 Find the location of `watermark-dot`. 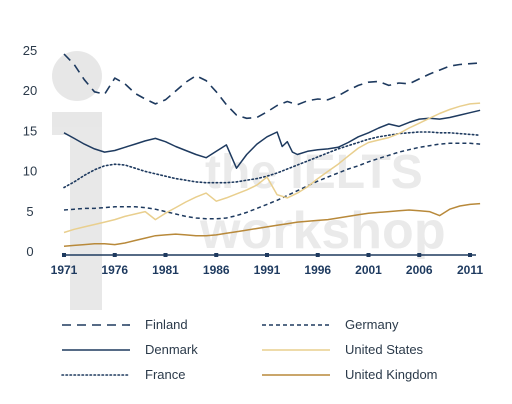

watermark-dot is located at coordinates (77, 76).